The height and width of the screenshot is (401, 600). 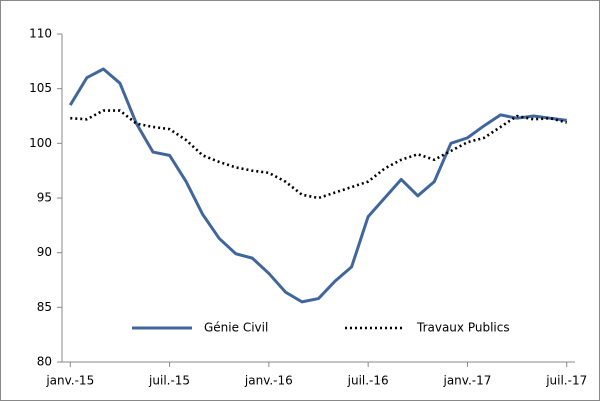 I want to click on x-tick-label: juil.-15, so click(x=169, y=381).